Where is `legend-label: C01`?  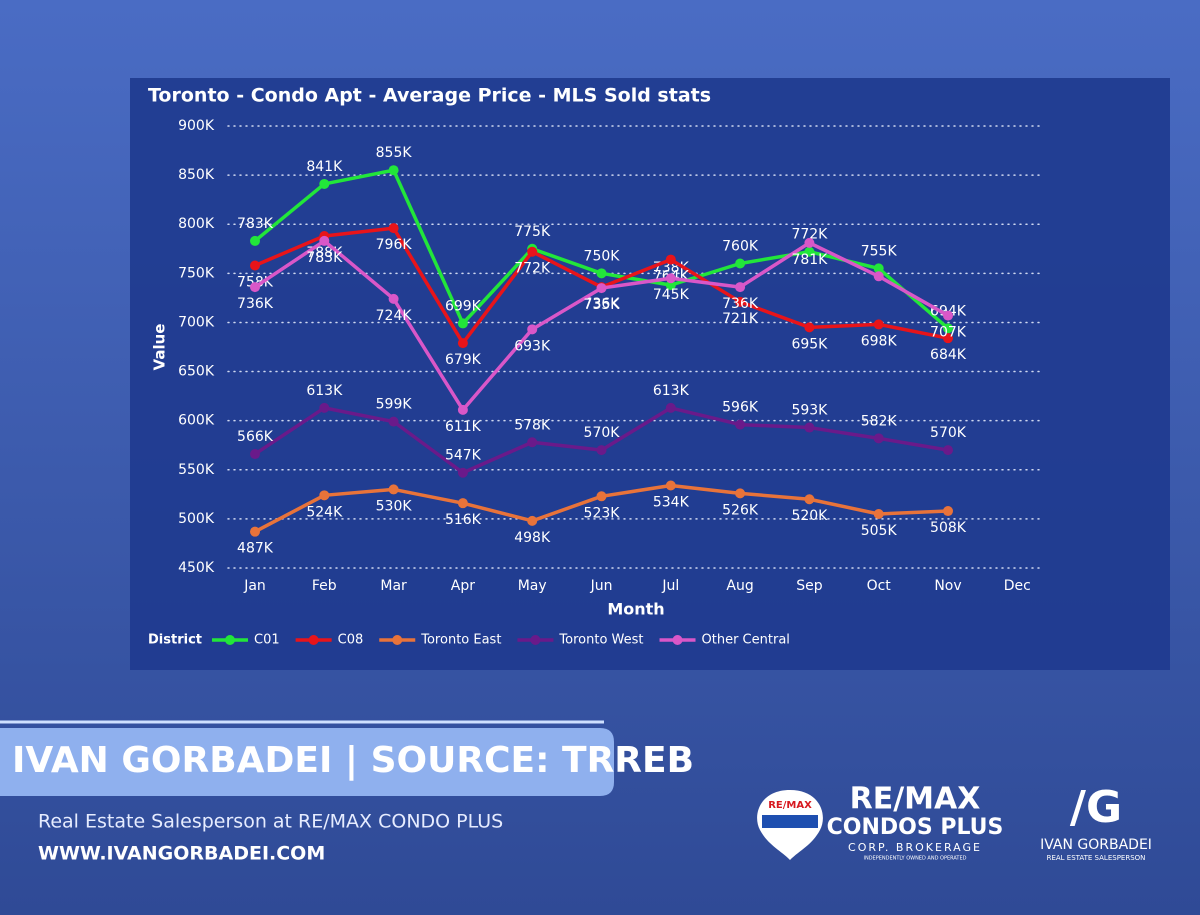
legend-label: C01 is located at coordinates (267, 640).